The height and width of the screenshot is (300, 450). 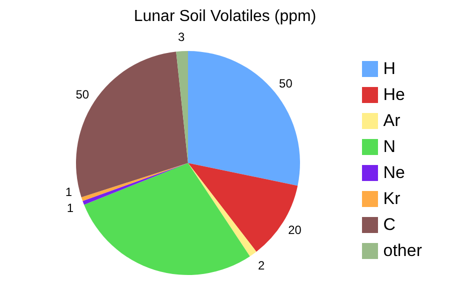 What do you see at coordinates (295, 229) in the screenshot?
I see `data-label: 20` at bounding box center [295, 229].